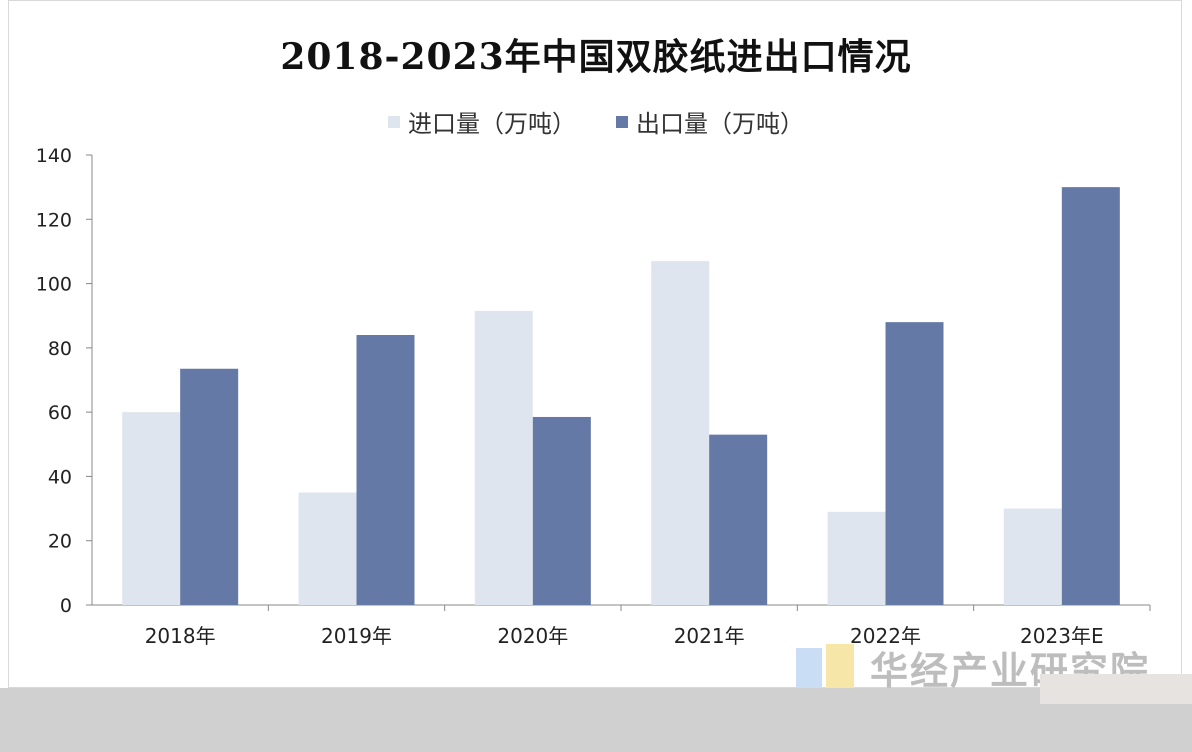  I want to click on legend-item-export: 出口量（万吨）, so click(710, 121).